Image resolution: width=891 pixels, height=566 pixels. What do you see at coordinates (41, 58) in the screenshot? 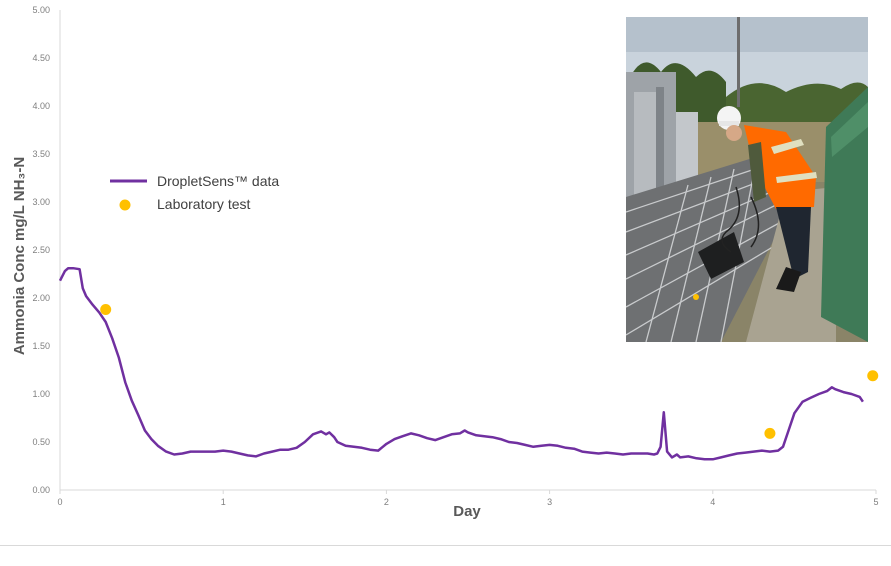
I see `y-tick-label: 4.50` at bounding box center [41, 58].